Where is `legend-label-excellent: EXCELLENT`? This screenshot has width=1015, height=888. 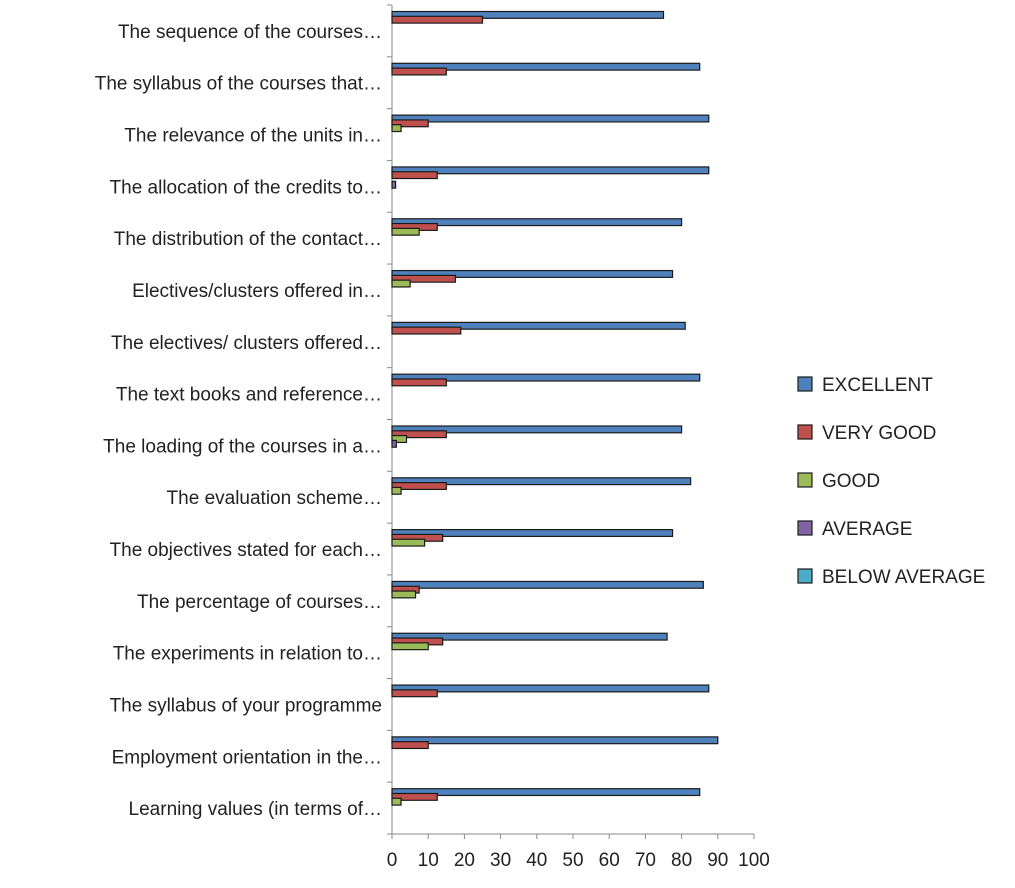 legend-label-excellent: EXCELLENT is located at coordinates (877, 385).